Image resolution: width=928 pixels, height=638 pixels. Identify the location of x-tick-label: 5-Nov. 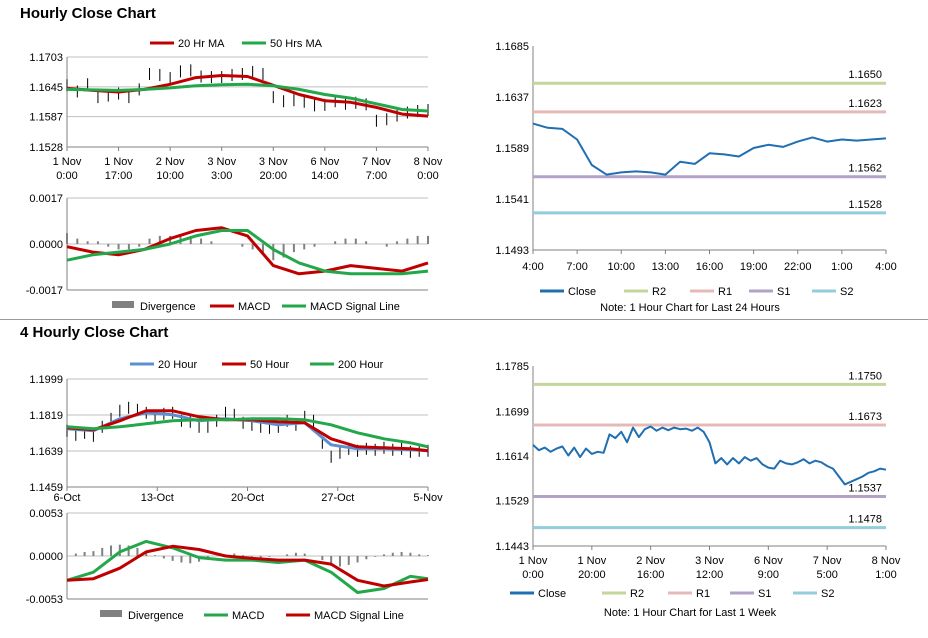
(428, 498).